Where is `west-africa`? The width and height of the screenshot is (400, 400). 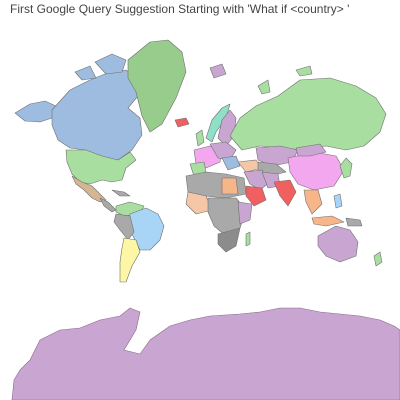
west-africa is located at coordinates (199, 203).